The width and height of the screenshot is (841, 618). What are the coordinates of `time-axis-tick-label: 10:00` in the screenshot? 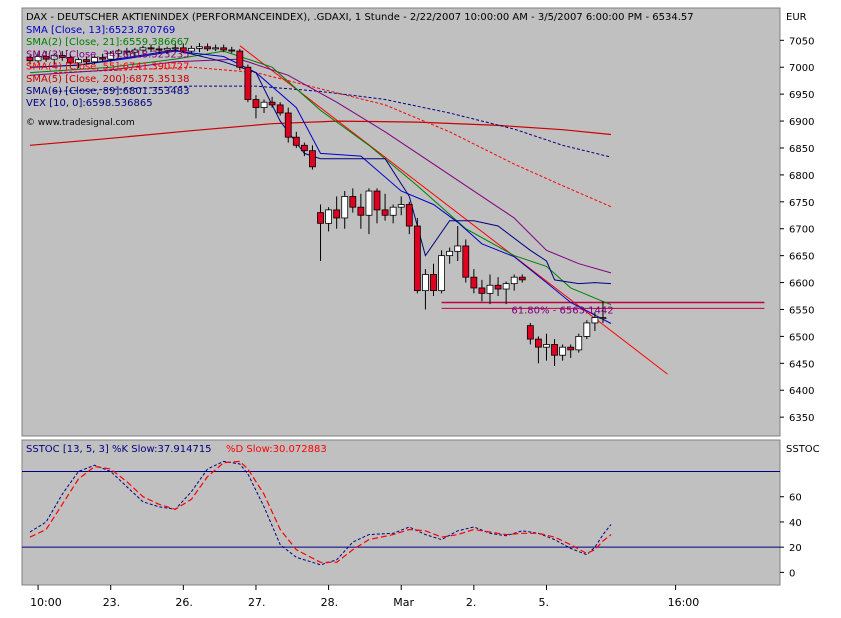 It's located at (46, 602).